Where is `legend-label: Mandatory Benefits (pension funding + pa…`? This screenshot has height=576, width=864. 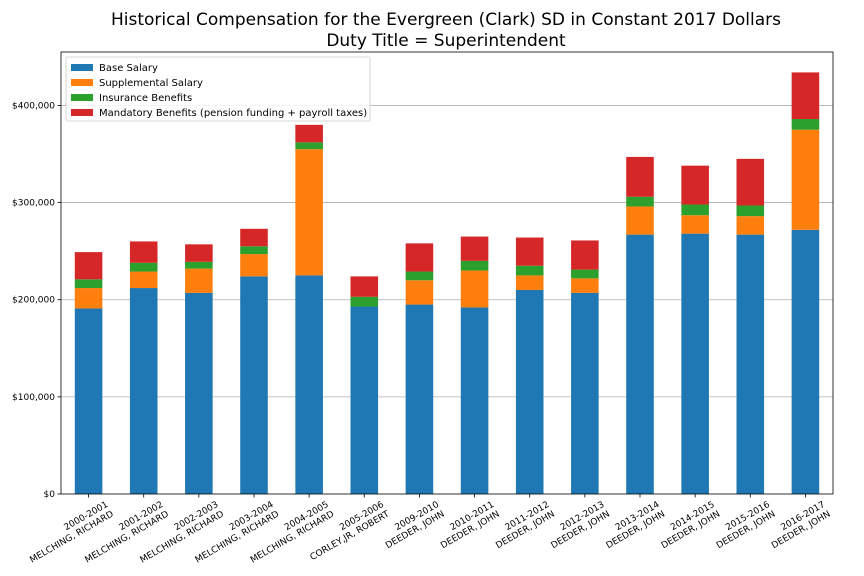 legend-label: Mandatory Benefits (pension funding + pa… is located at coordinates (233, 113).